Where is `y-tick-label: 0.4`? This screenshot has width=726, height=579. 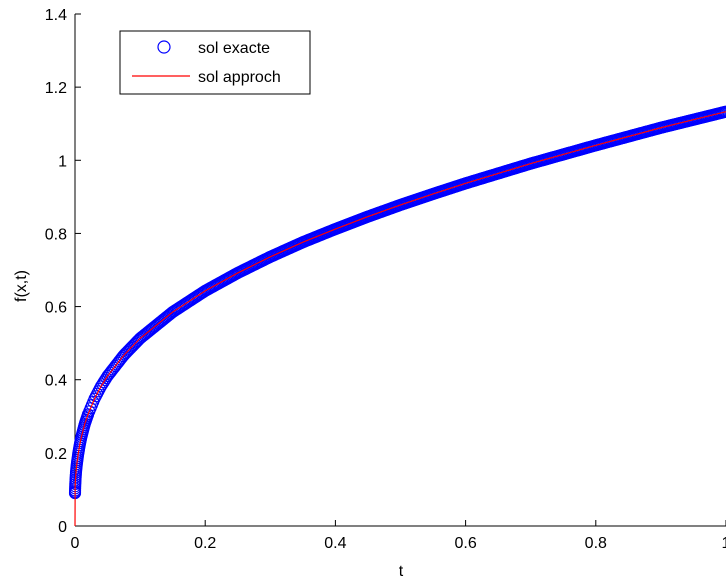
y-tick-label: 0.4 is located at coordinates (56, 381).